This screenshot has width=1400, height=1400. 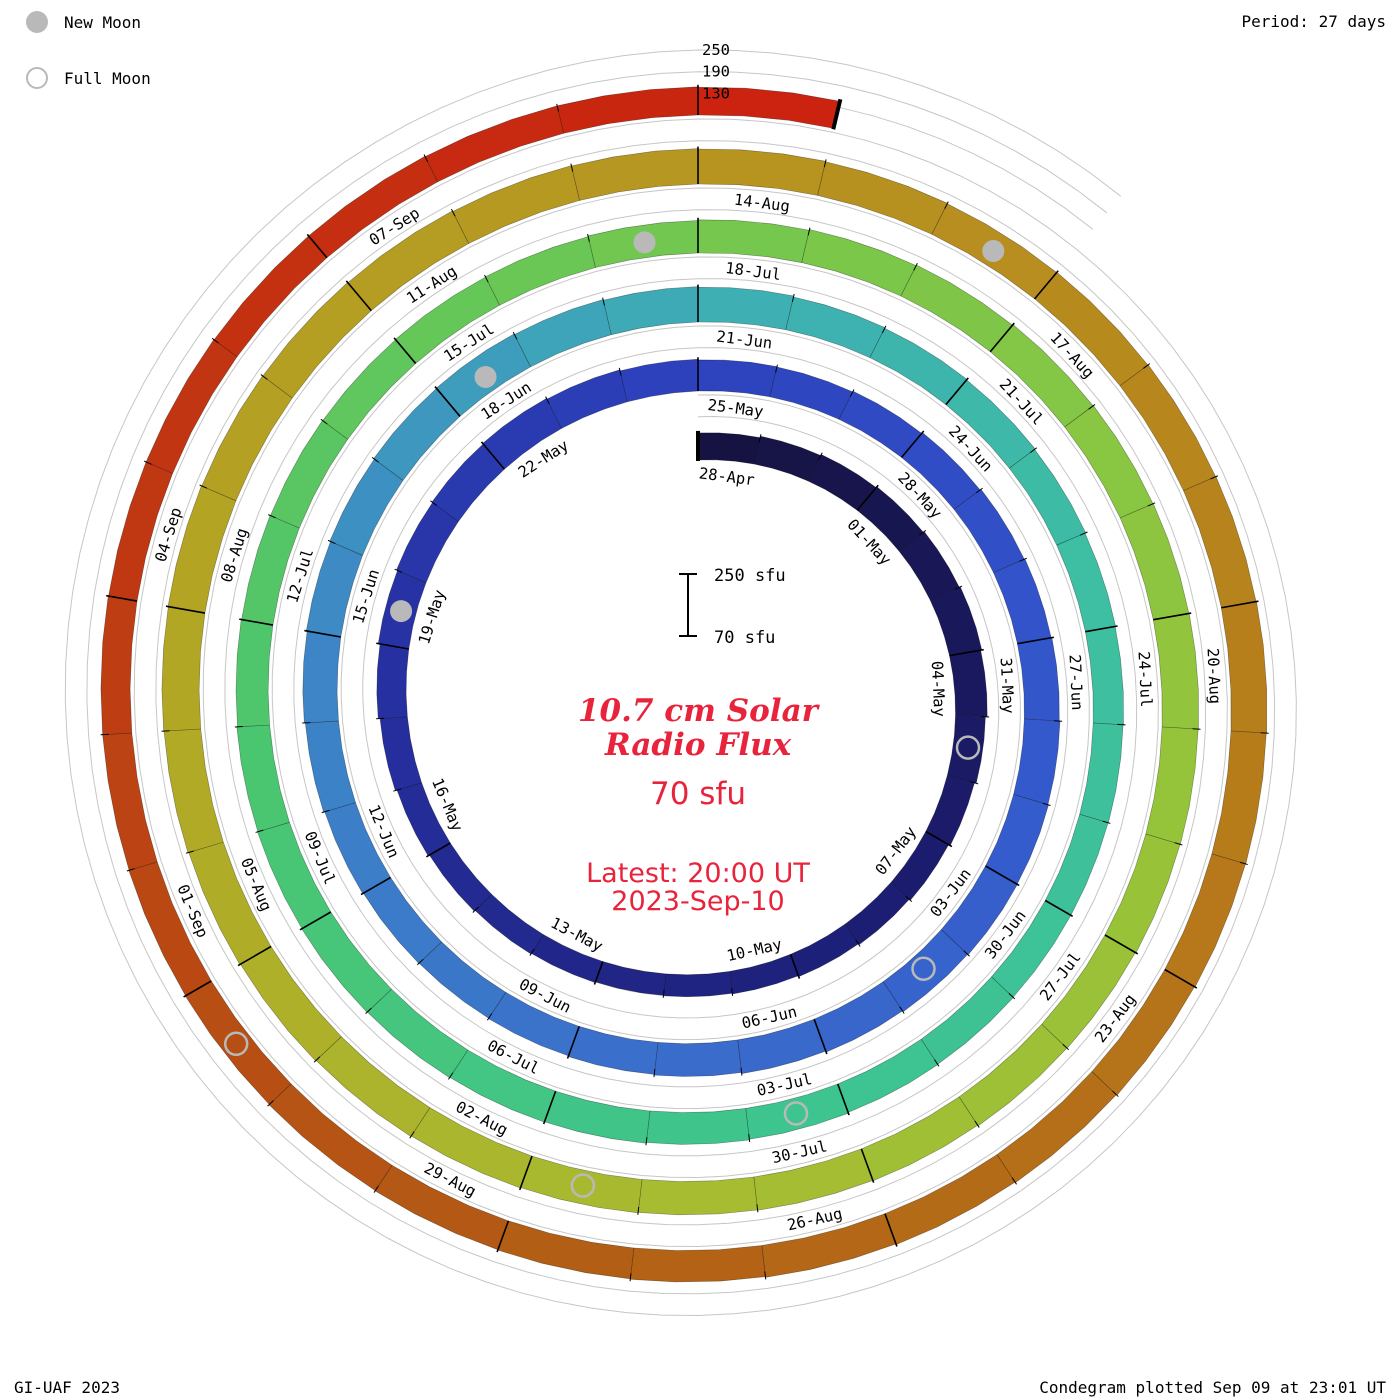 What do you see at coordinates (716, 93) in the screenshot?
I see `flux-axis-label-130: 130` at bounding box center [716, 93].